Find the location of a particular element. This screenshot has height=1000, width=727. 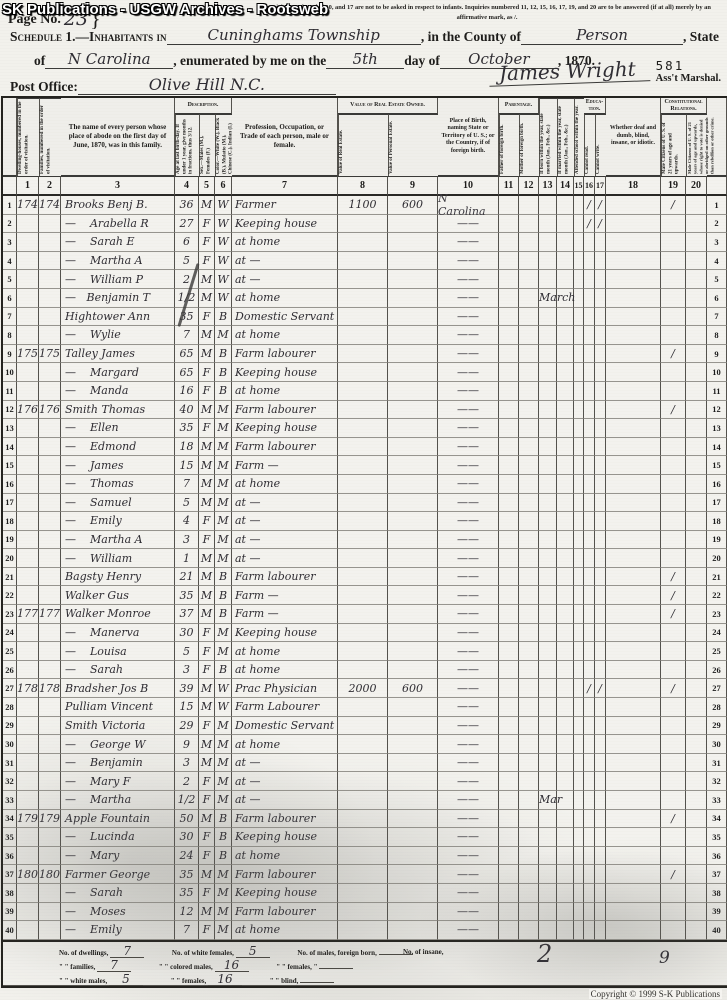

totals-females-foreign-value is located at coordinates (336, 968).